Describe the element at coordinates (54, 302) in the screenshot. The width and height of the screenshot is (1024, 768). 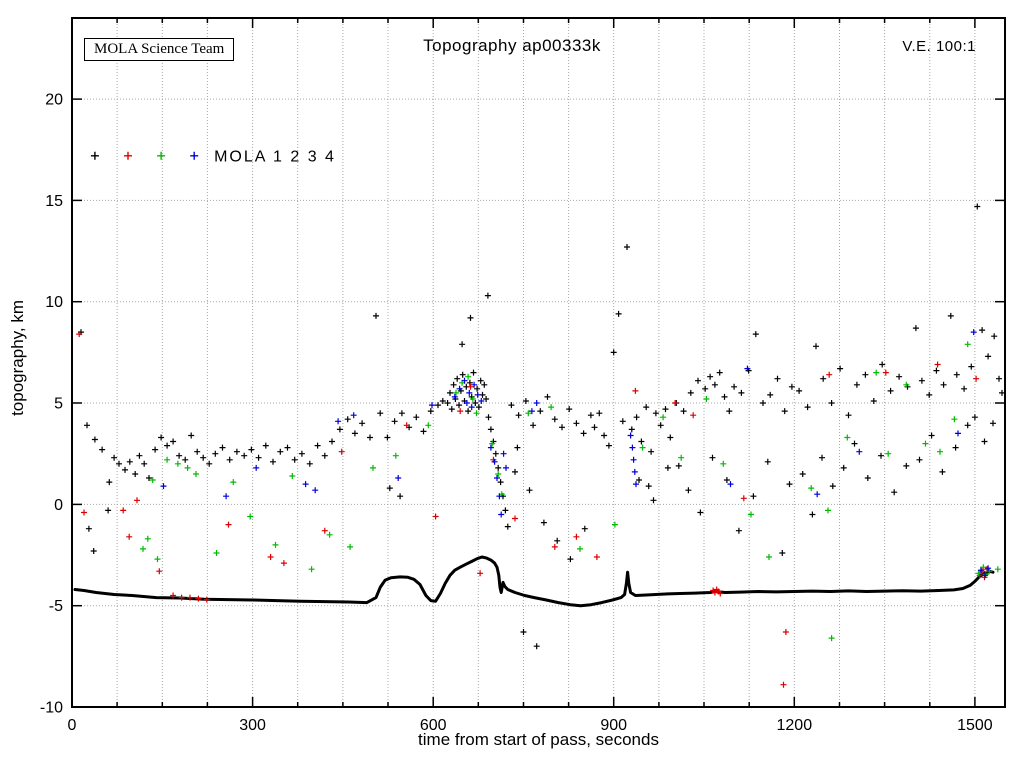
I see `y-tick-label: 10` at that location.